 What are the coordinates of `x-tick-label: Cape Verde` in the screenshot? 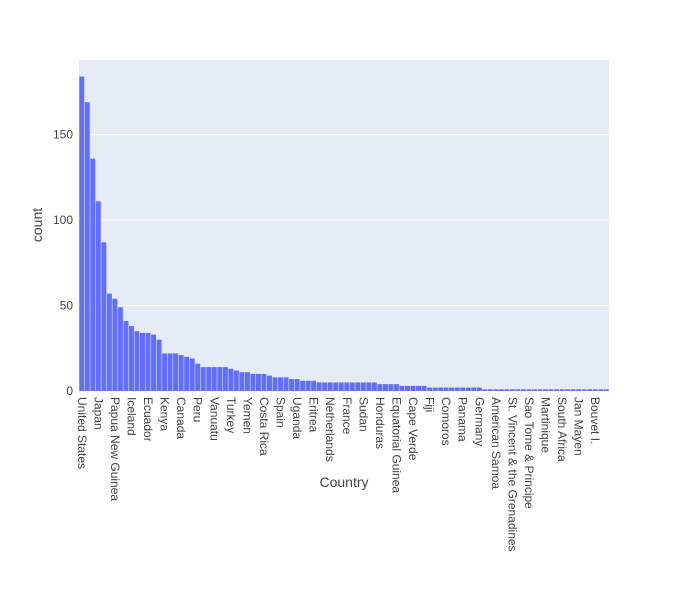 It's located at (413, 429).